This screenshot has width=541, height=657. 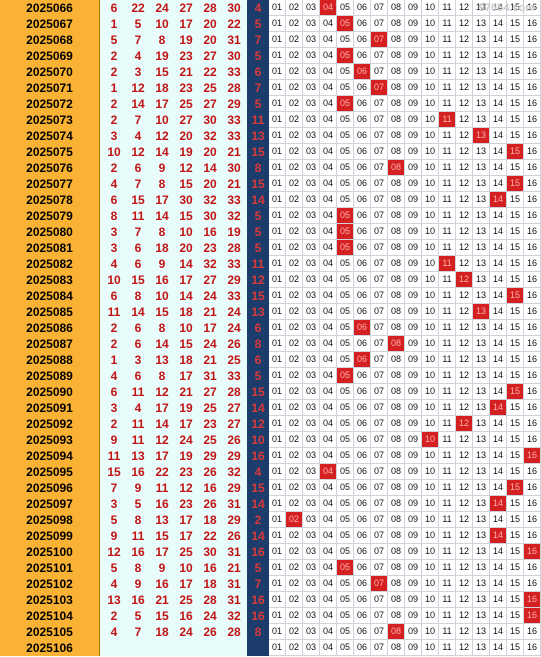 I want to click on red-ball-group: 7 9 11 12 16 29, so click(x=173, y=488).